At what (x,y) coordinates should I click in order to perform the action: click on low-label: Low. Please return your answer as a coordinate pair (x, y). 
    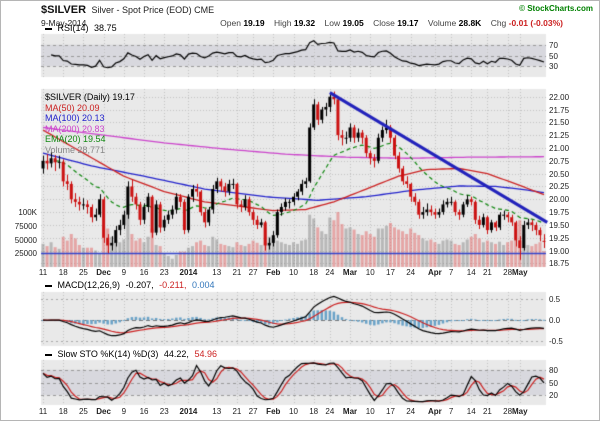
    Looking at the image, I should click on (332, 23).